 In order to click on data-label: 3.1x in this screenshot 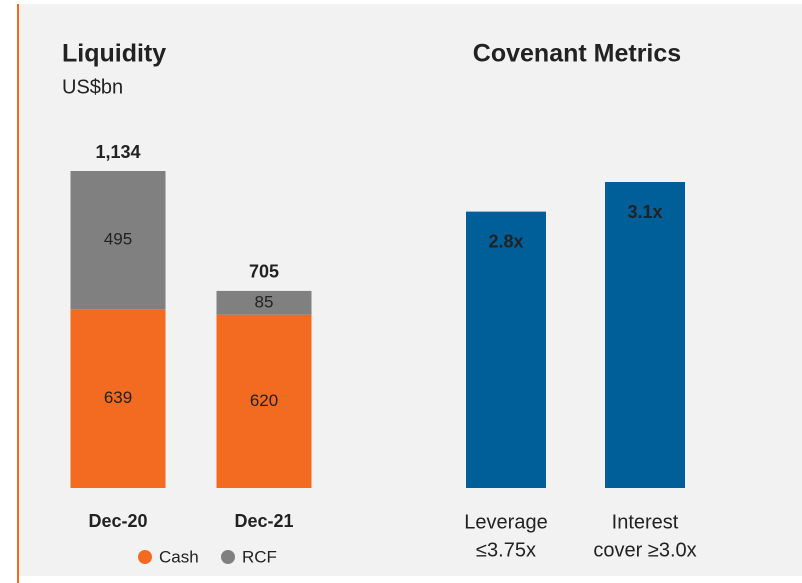, I will do `click(644, 212)`.